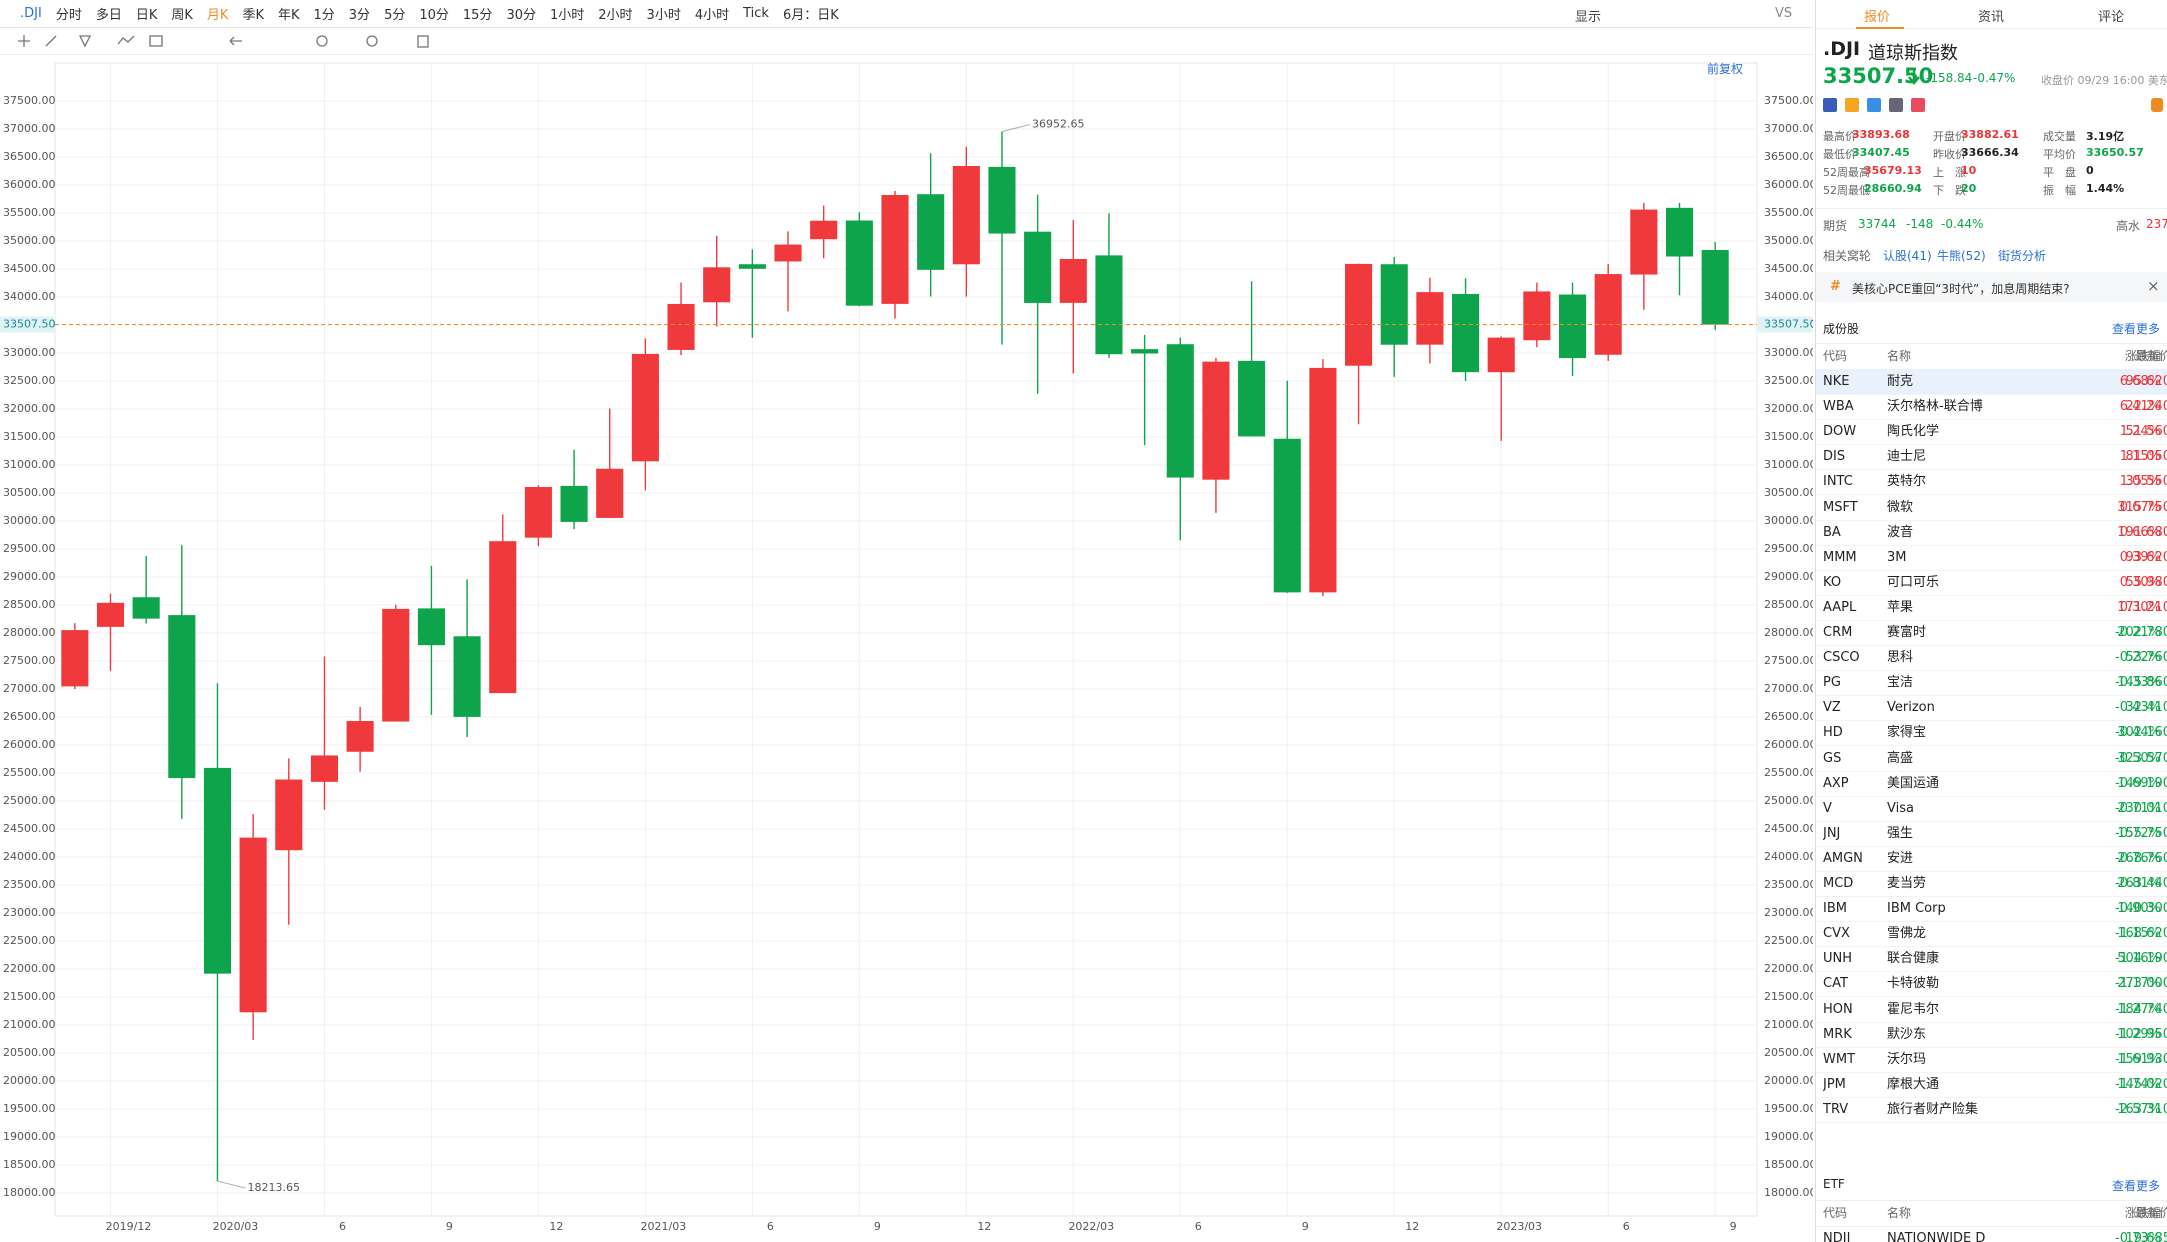 The image size is (2167, 1242). What do you see at coordinates (1991, 533) in the screenshot?
I see `stock-row: BA 波音 191.680 0.66%` at bounding box center [1991, 533].